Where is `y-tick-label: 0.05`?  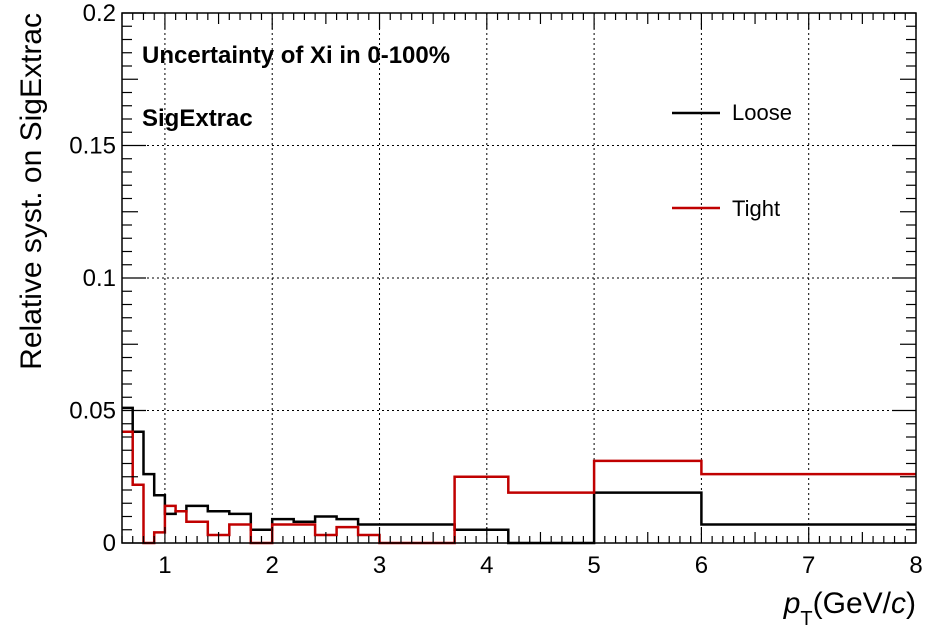 y-tick-label: 0.05 is located at coordinates (92, 411).